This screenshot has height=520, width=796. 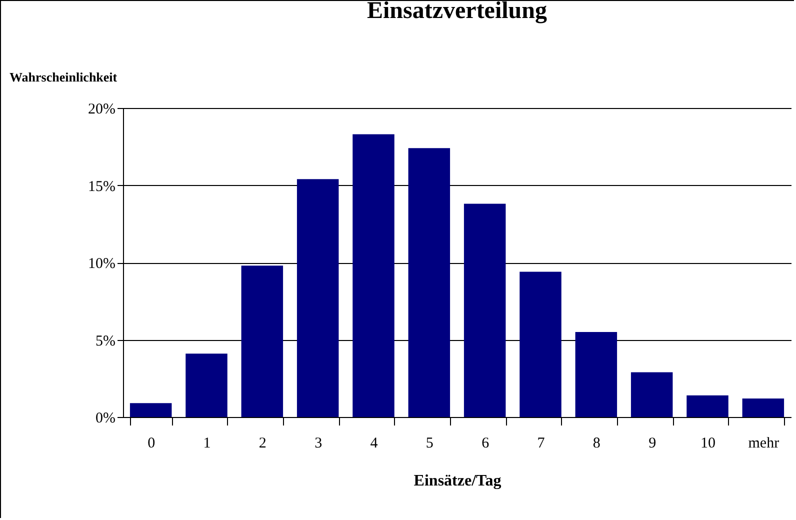 I want to click on y-tick-label: 10%, so click(x=102, y=264).